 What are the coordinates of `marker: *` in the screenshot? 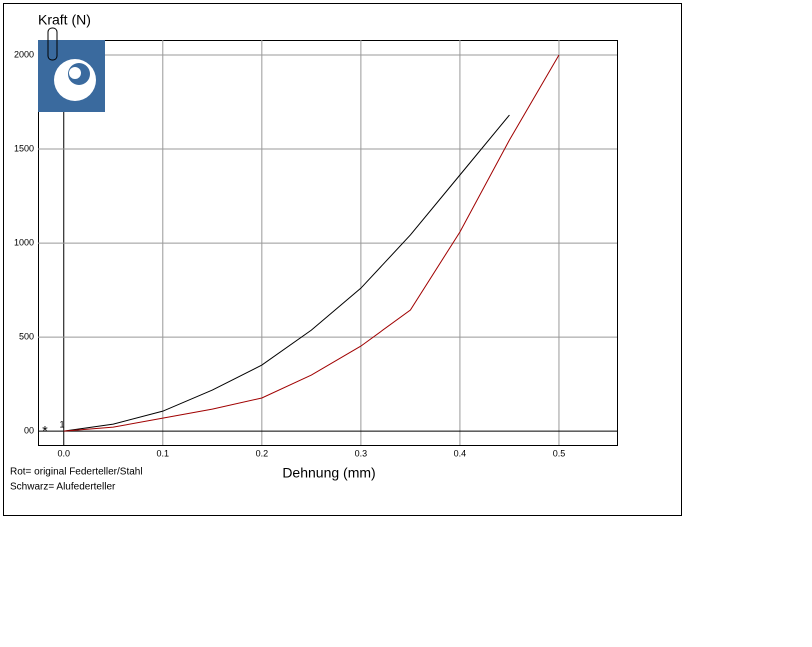 It's located at (45, 431).